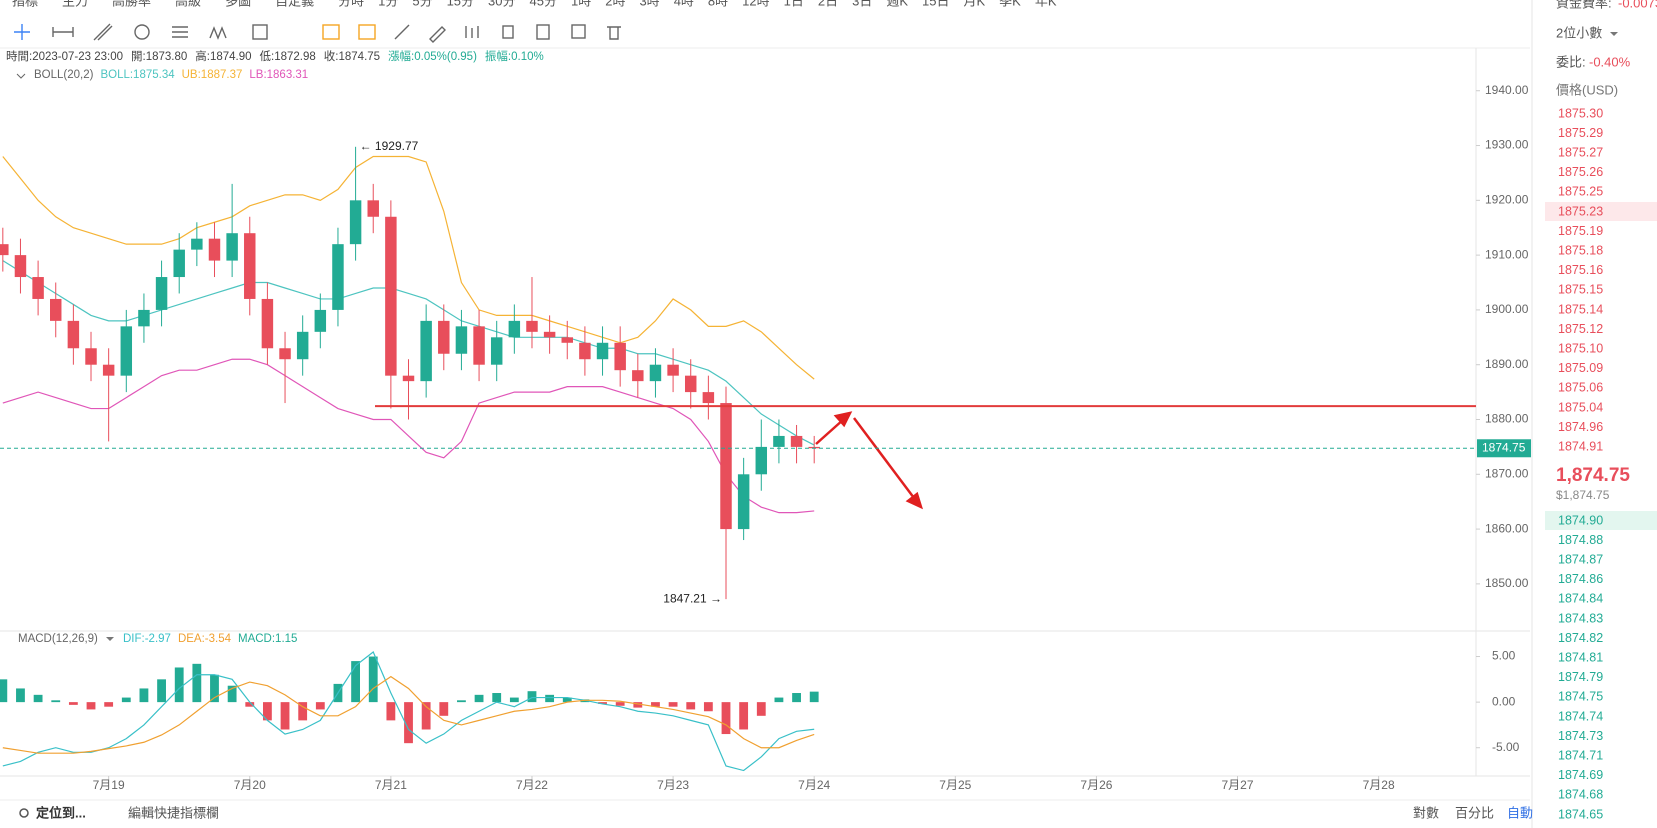 The width and height of the screenshot is (1657, 828). What do you see at coordinates (1474, 812) in the screenshot?
I see `percent-button: 百分比` at bounding box center [1474, 812].